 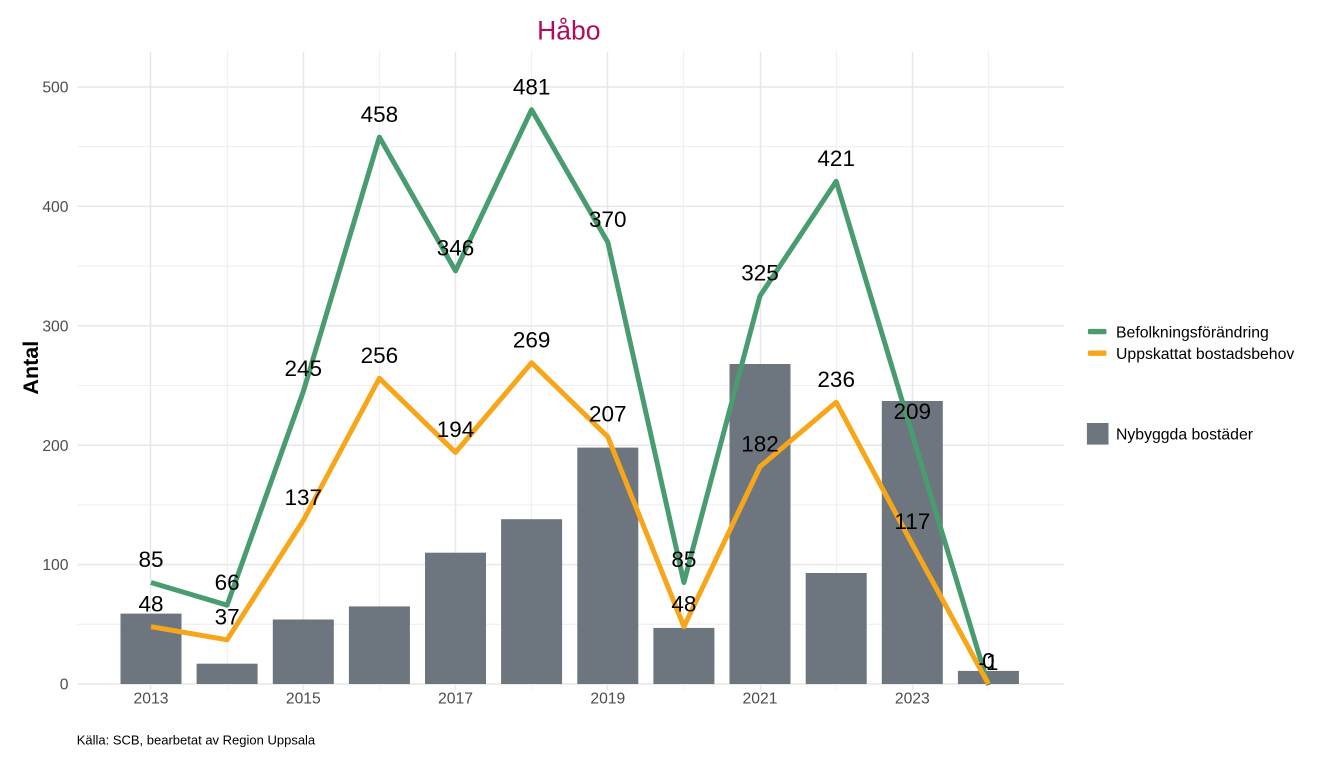 I want to click on svg-text: 117, so click(x=912, y=521).